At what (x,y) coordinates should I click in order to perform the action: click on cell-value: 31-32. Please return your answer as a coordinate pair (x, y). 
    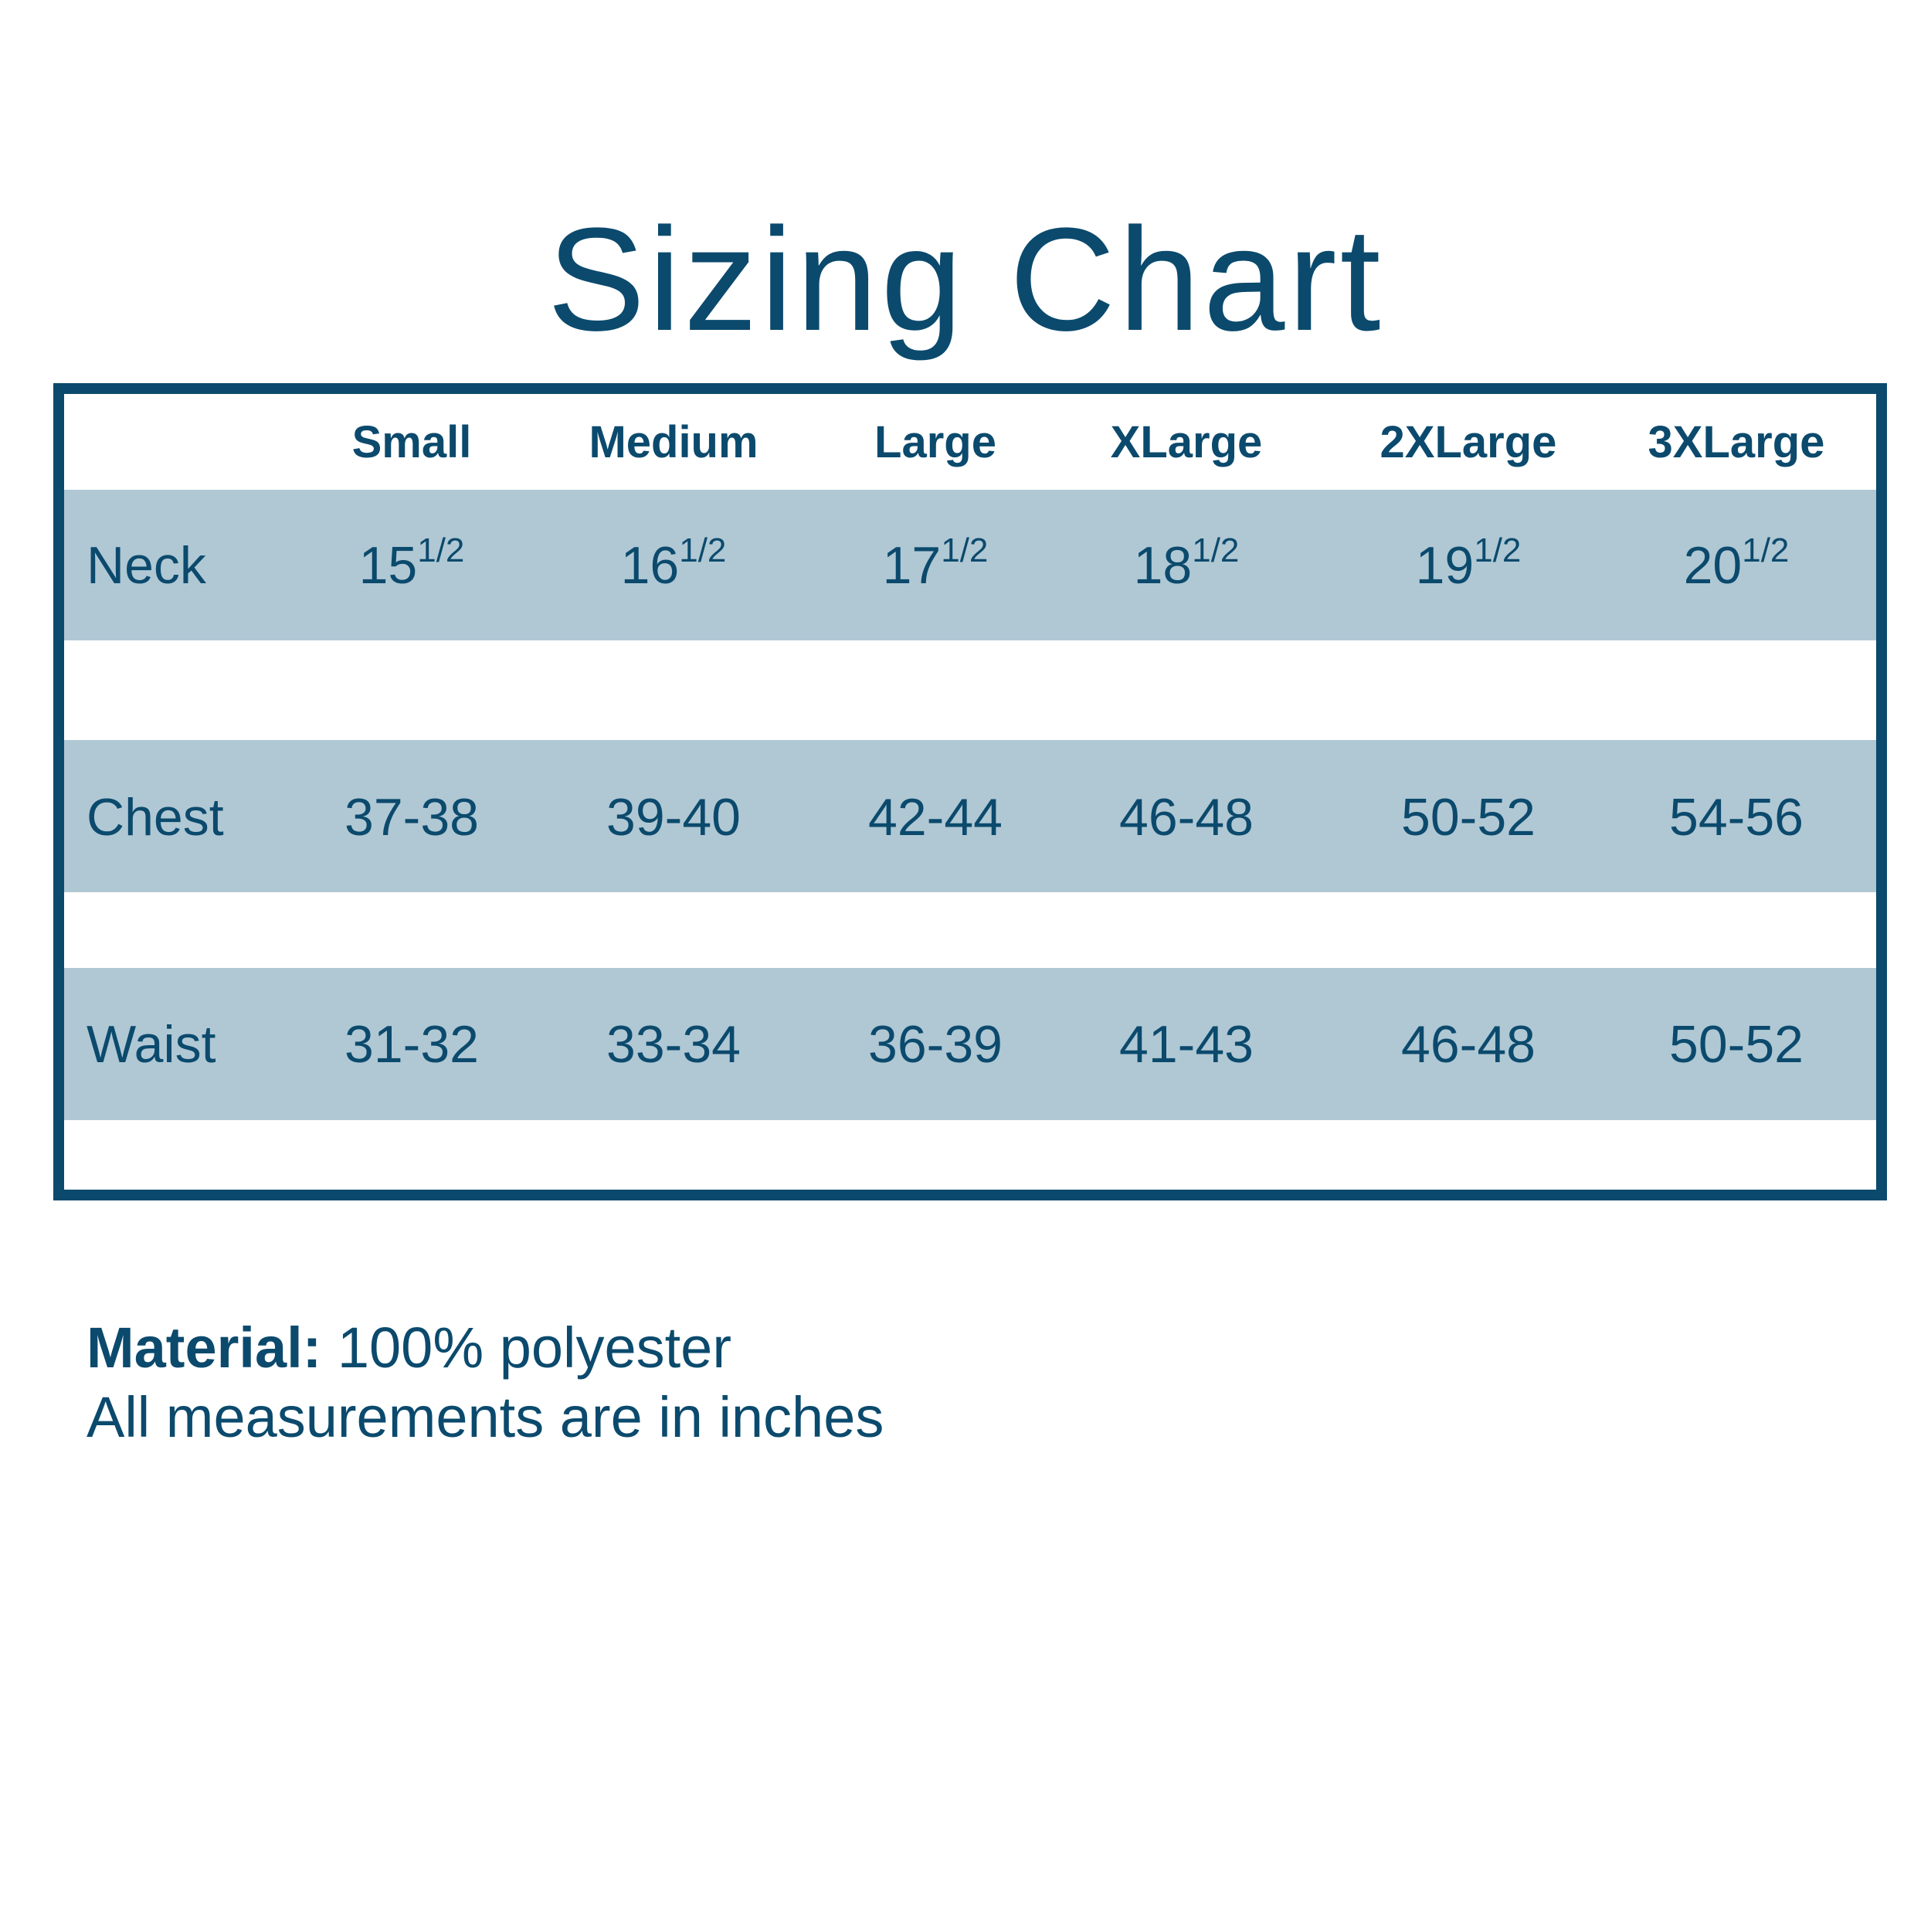
    Looking at the image, I should click on (411, 1045).